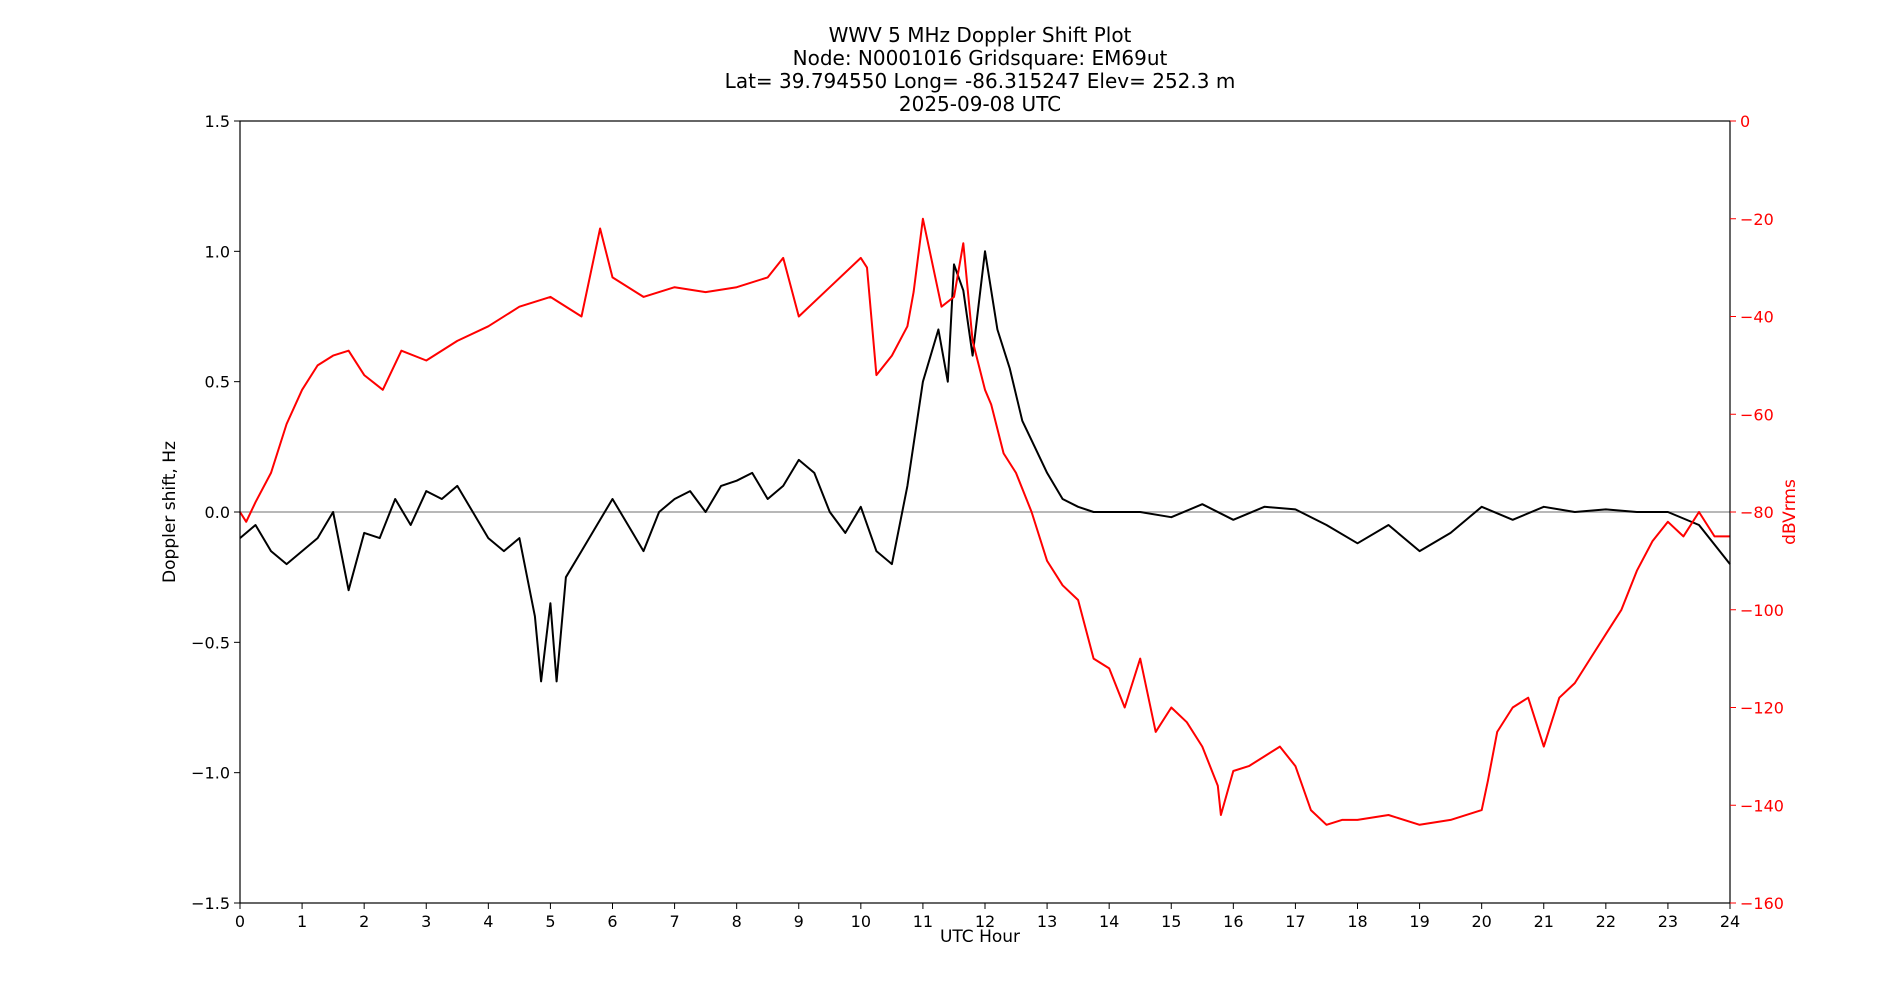 The height and width of the screenshot is (1000, 1900). What do you see at coordinates (1233, 921) in the screenshot?
I see `x-tick-label: 16` at bounding box center [1233, 921].